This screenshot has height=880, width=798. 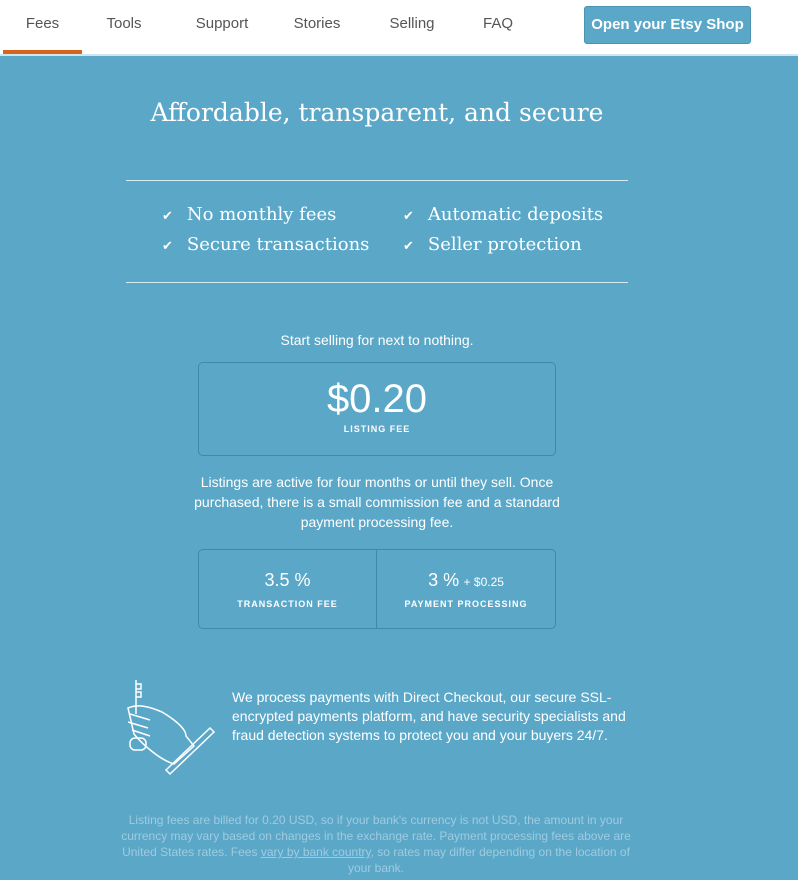 I want to click on tab-selling: Selling, so click(x=412, y=23).